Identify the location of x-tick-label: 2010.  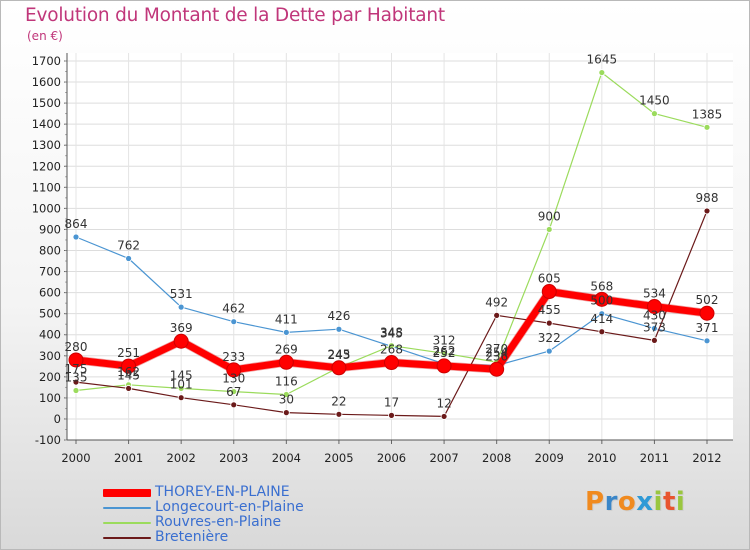
(601, 458).